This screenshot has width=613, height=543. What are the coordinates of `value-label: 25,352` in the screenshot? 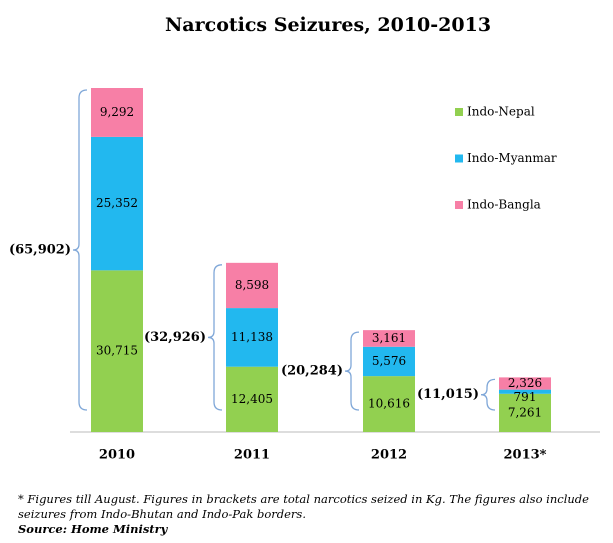 It's located at (117, 203).